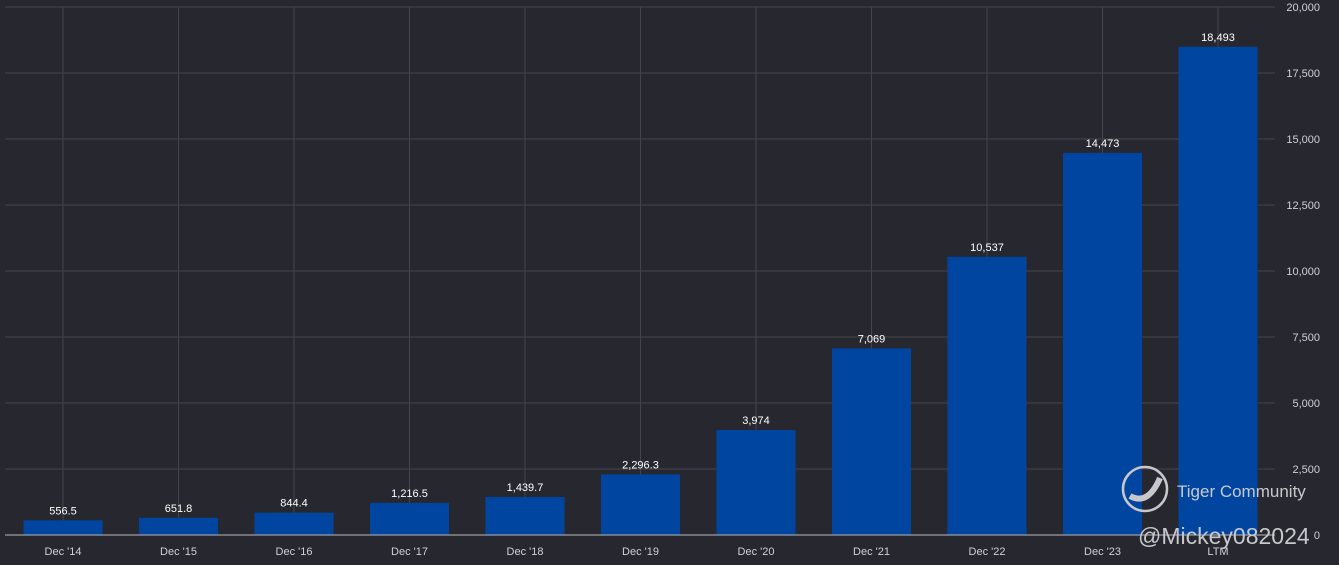 The height and width of the screenshot is (565, 1339). What do you see at coordinates (409, 494) in the screenshot?
I see `data-label: 1,216.5` at bounding box center [409, 494].